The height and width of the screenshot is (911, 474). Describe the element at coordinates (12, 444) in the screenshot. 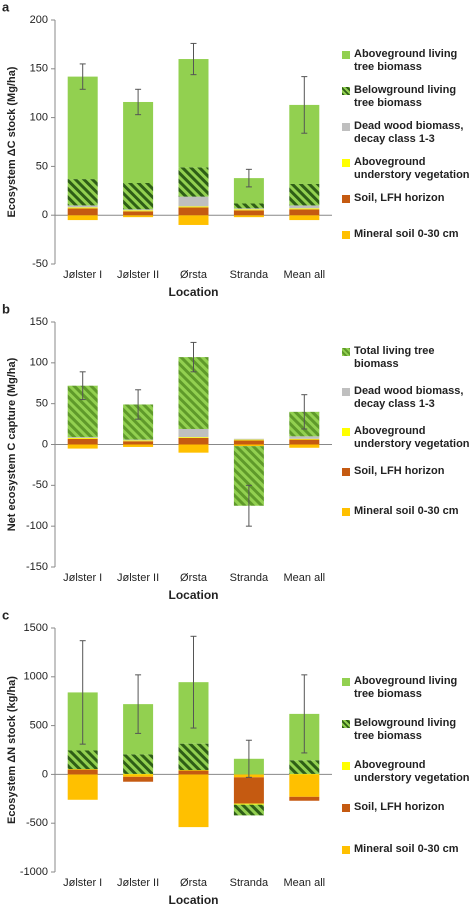

I see `y-axis-label: Net ecosystem C capture (Mg/ha)` at that location.